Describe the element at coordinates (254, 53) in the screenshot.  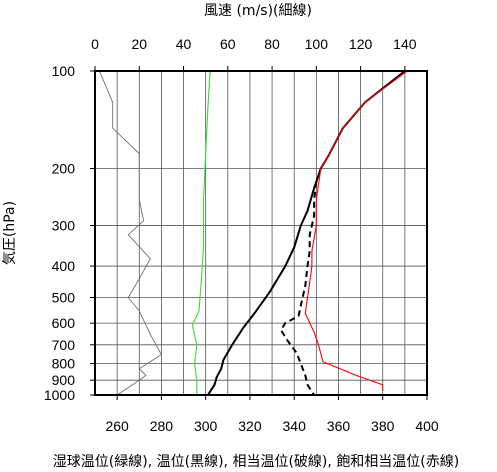
I see `top-axis-ticks: 0 20 40 60 80 100 120 140` at that location.